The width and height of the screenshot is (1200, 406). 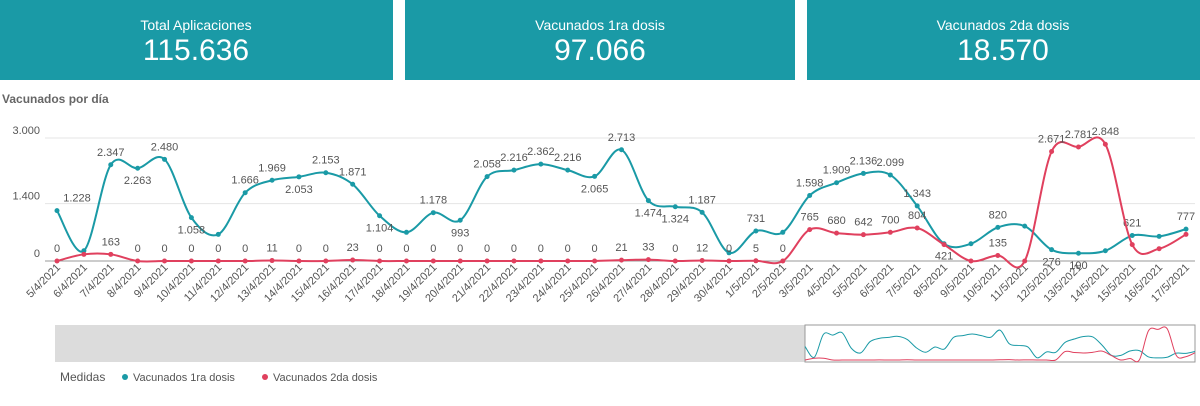 What do you see at coordinates (26, 131) in the screenshot?
I see `y-tick-label: 3.000` at bounding box center [26, 131].